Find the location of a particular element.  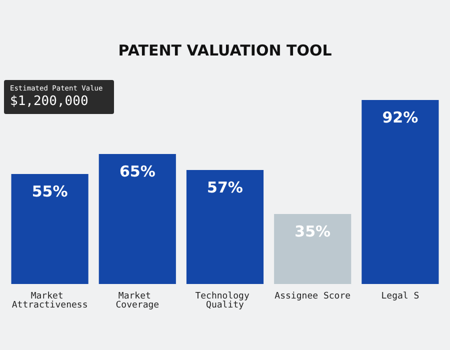

chart-title: PATENT VALUATION TOOL is located at coordinates (225, 51).